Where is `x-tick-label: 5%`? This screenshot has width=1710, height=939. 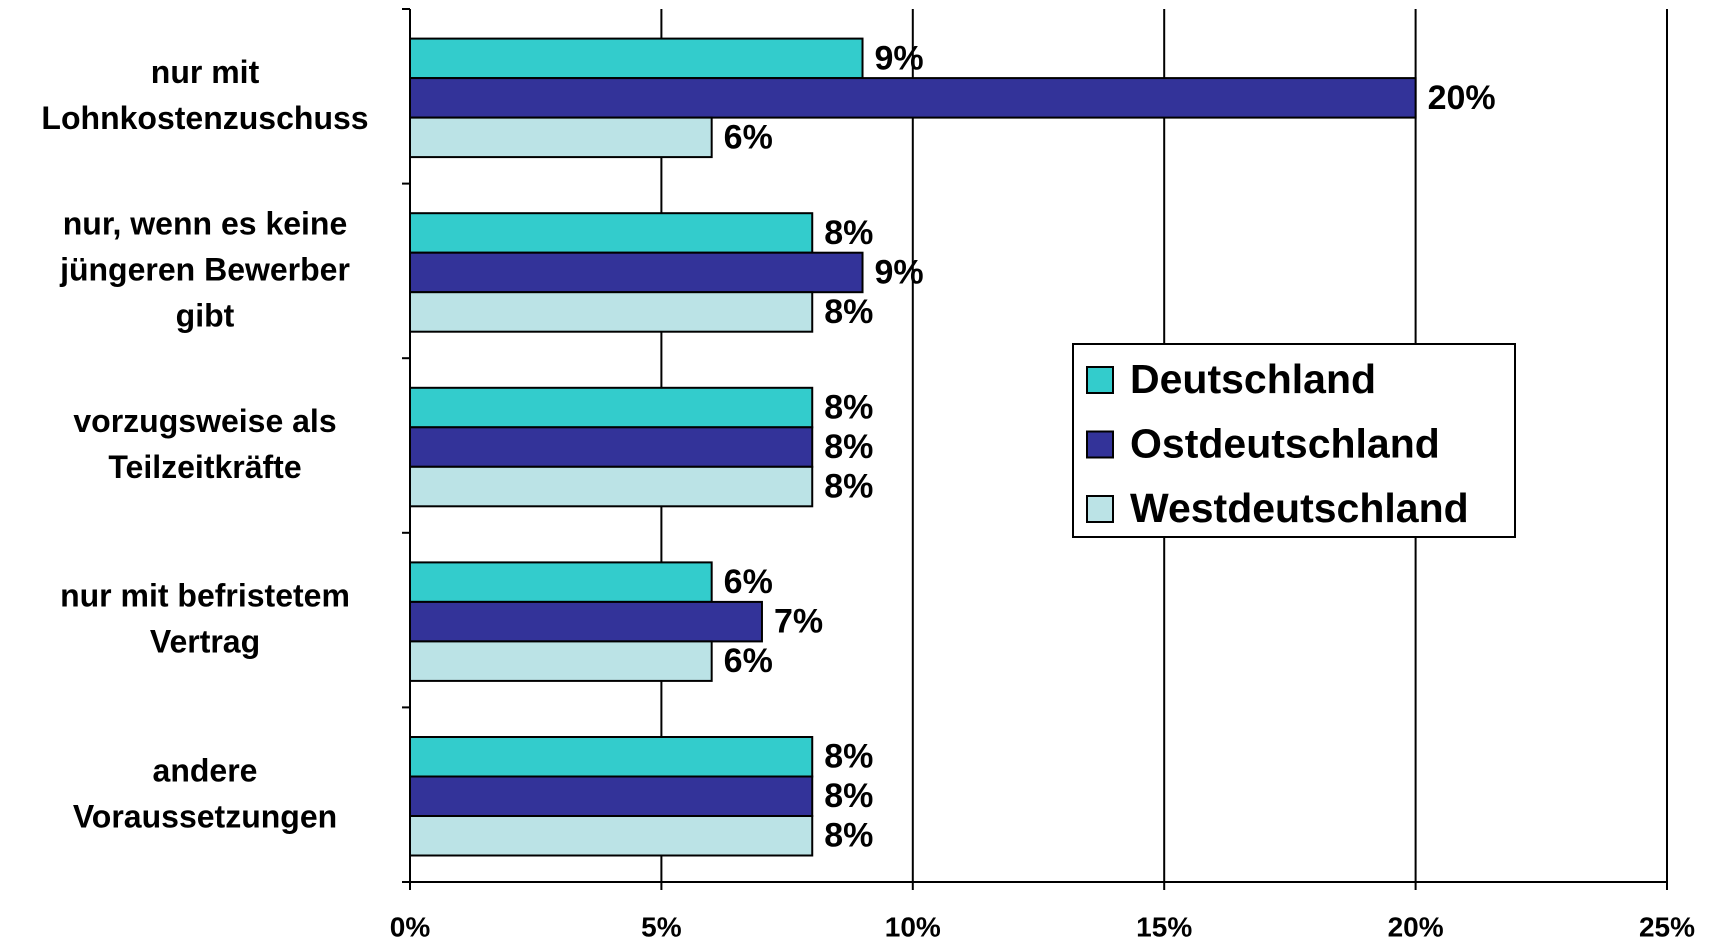
x-tick-label: 5% is located at coordinates (661, 925).